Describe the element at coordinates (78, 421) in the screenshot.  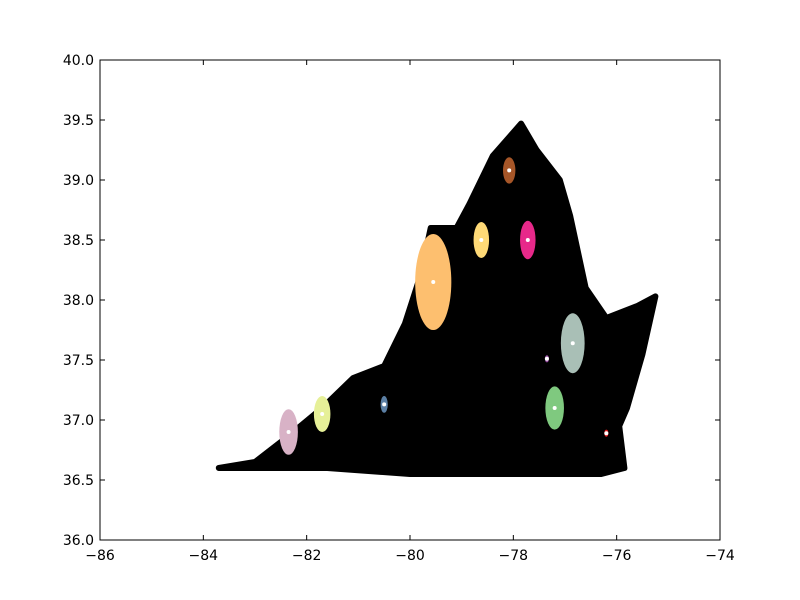
I see `y-tick-label: 37.0` at that location.